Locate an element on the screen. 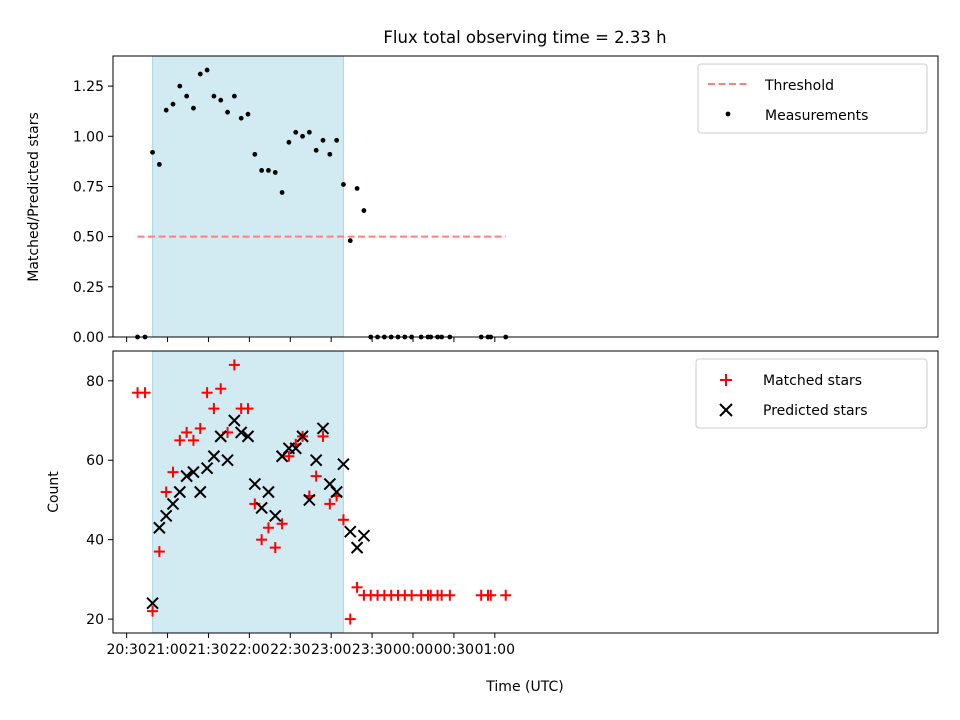 The height and width of the screenshot is (720, 960). x-axis-label: Time (UTC) is located at coordinates (524, 687).